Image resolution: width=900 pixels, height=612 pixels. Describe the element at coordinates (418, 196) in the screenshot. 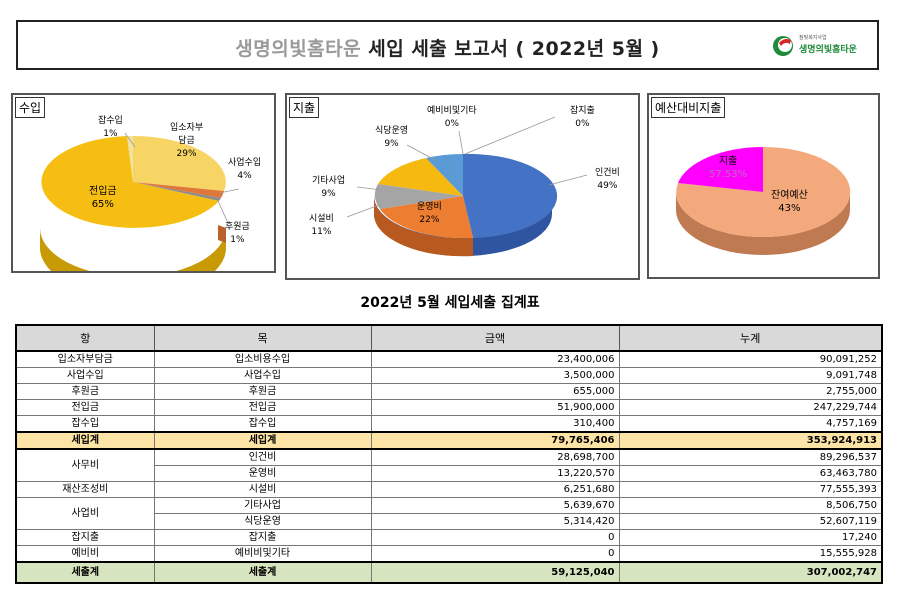

I see `pie-slice-other-business` at that location.